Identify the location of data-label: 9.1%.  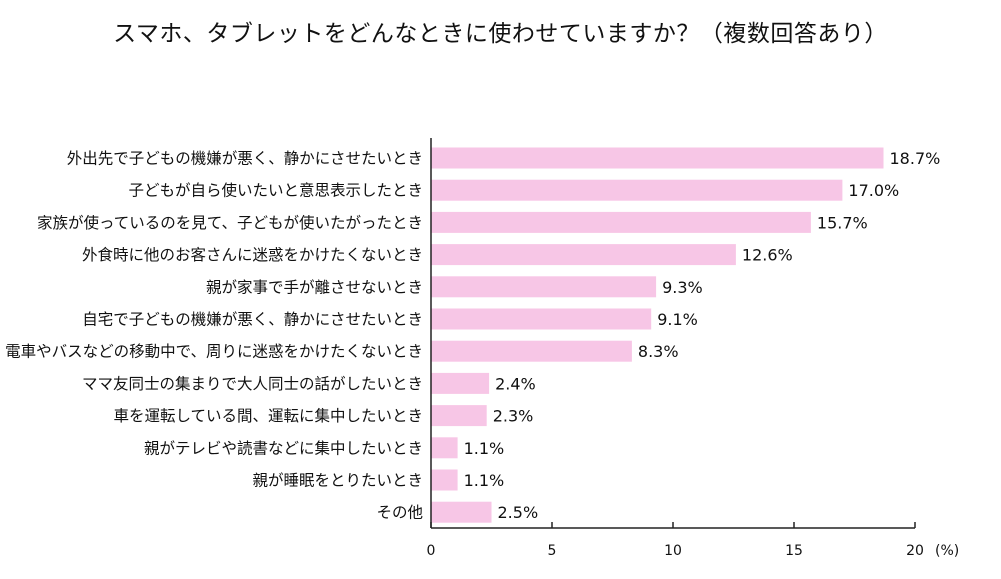
(677, 319).